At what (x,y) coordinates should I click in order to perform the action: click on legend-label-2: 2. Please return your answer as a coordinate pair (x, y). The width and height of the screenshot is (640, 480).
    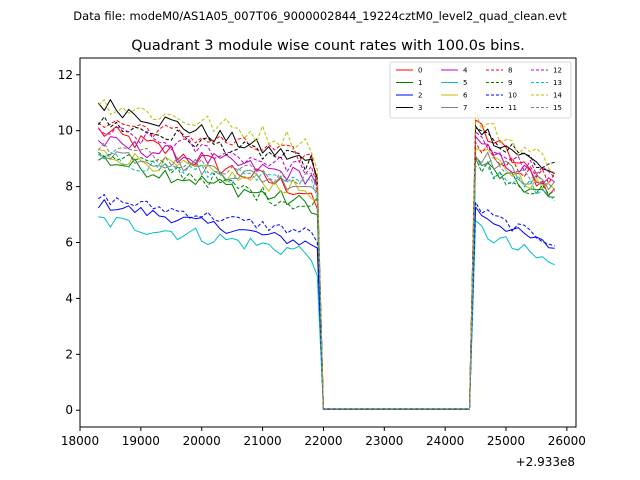
    Looking at the image, I should click on (420, 96).